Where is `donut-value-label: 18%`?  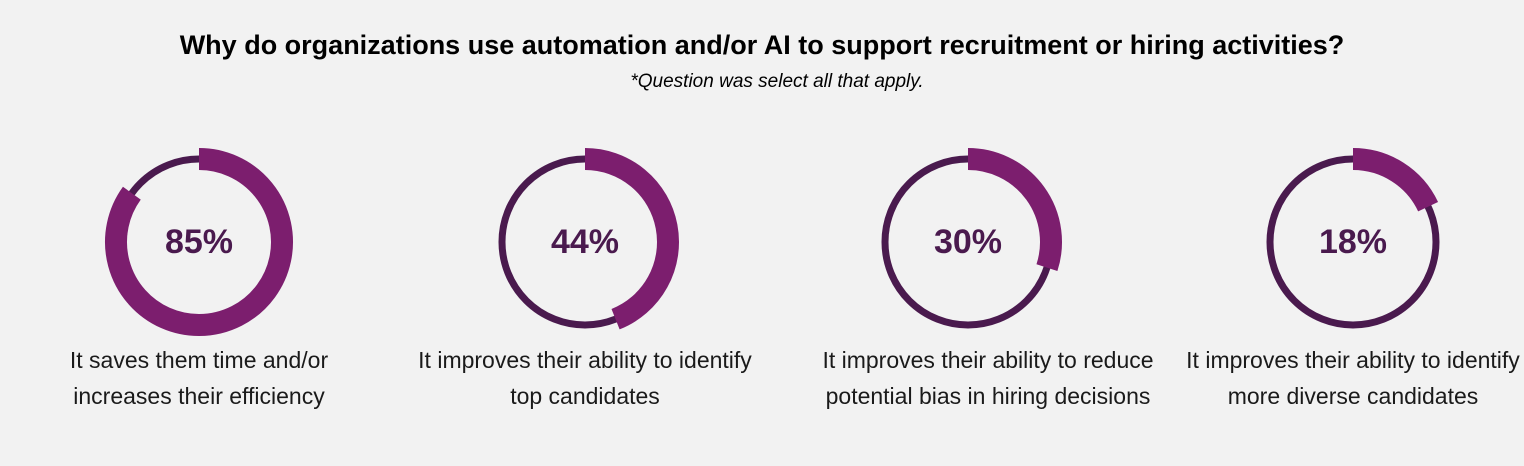 donut-value-label: 18% is located at coordinates (1353, 241).